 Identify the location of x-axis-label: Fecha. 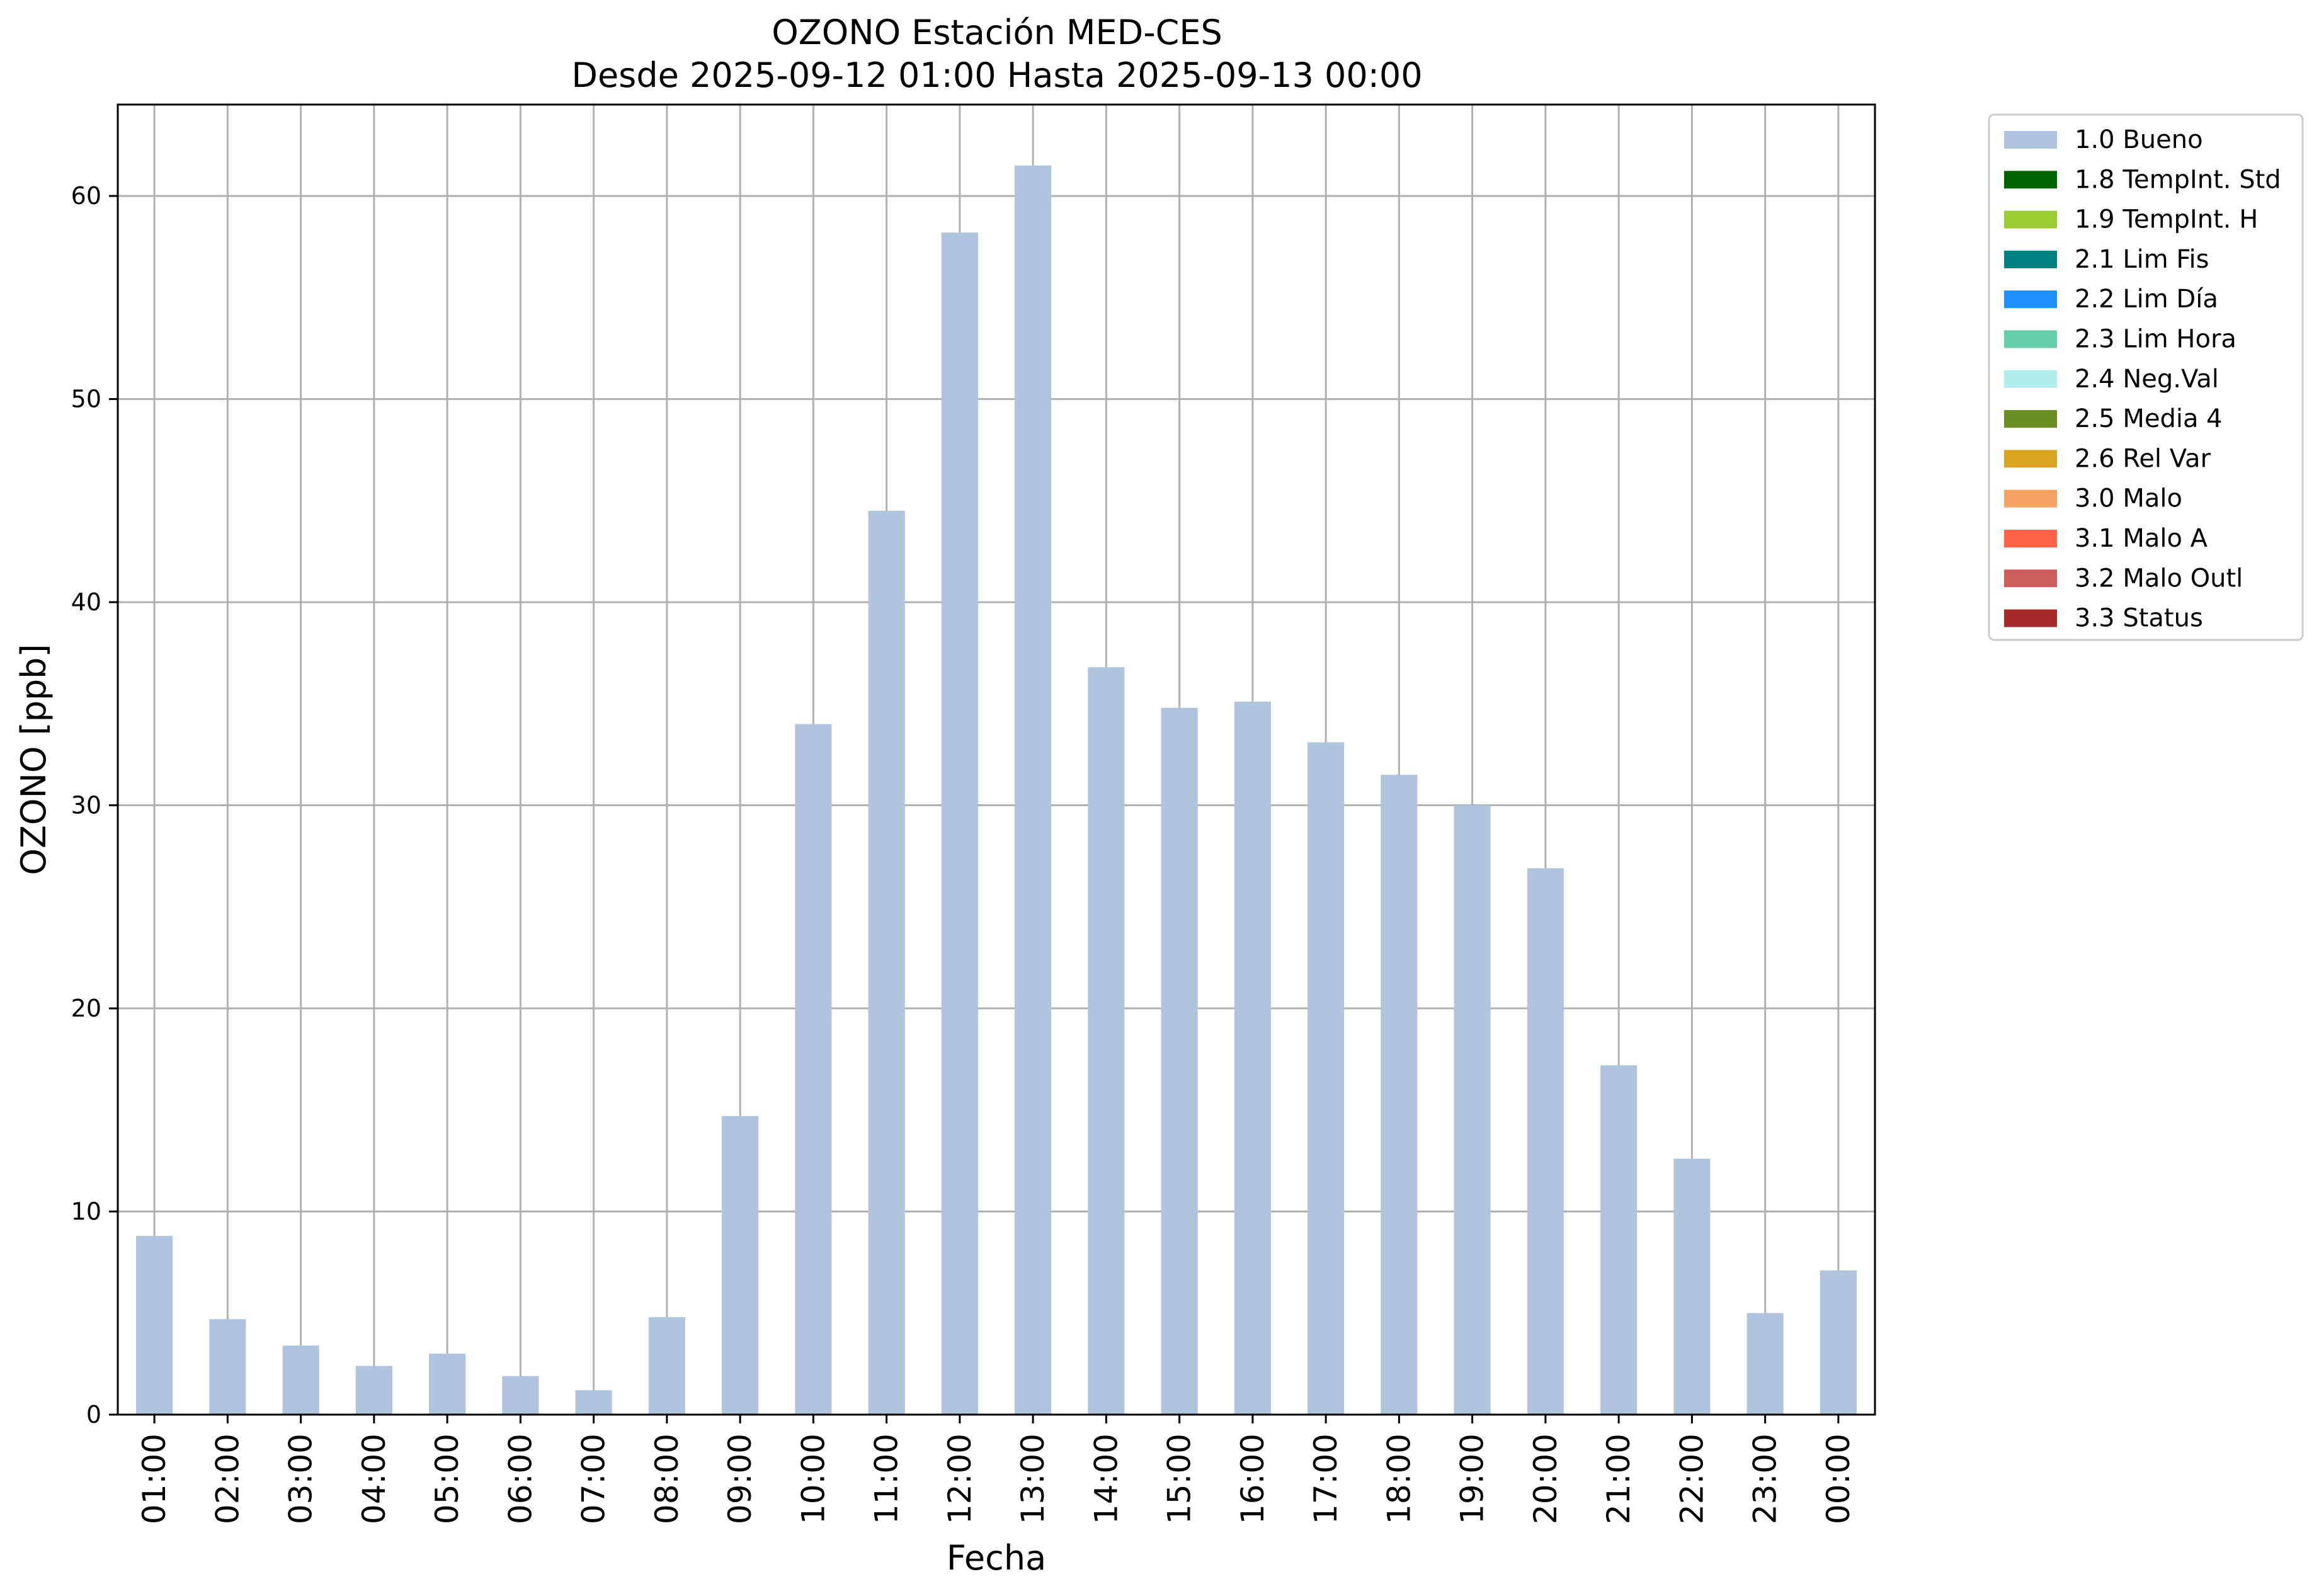
(996, 1558).